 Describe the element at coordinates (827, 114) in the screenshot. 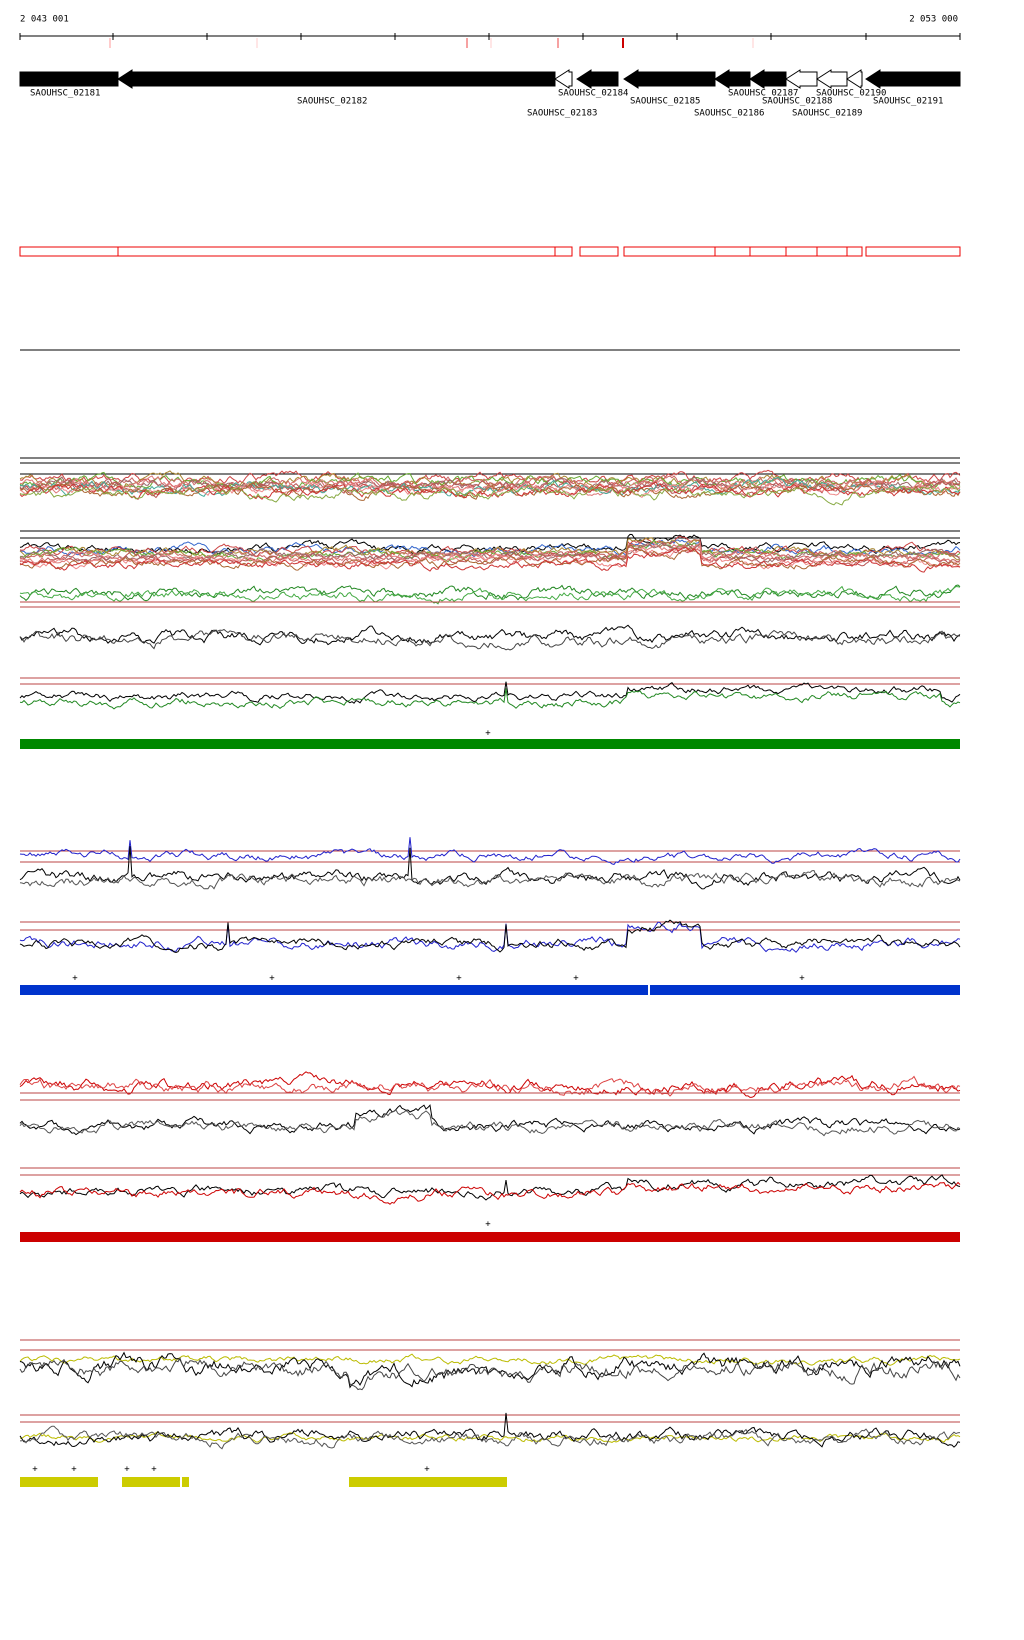

I see `gene-label: SAOUHSC_02189` at that location.